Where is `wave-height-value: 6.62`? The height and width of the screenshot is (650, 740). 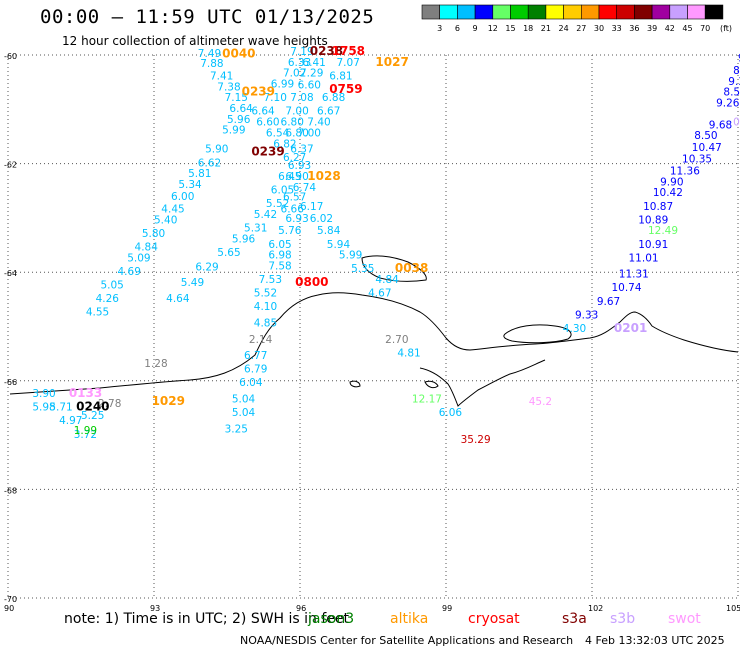 wave-height-value: 6.62 is located at coordinates (209, 163).